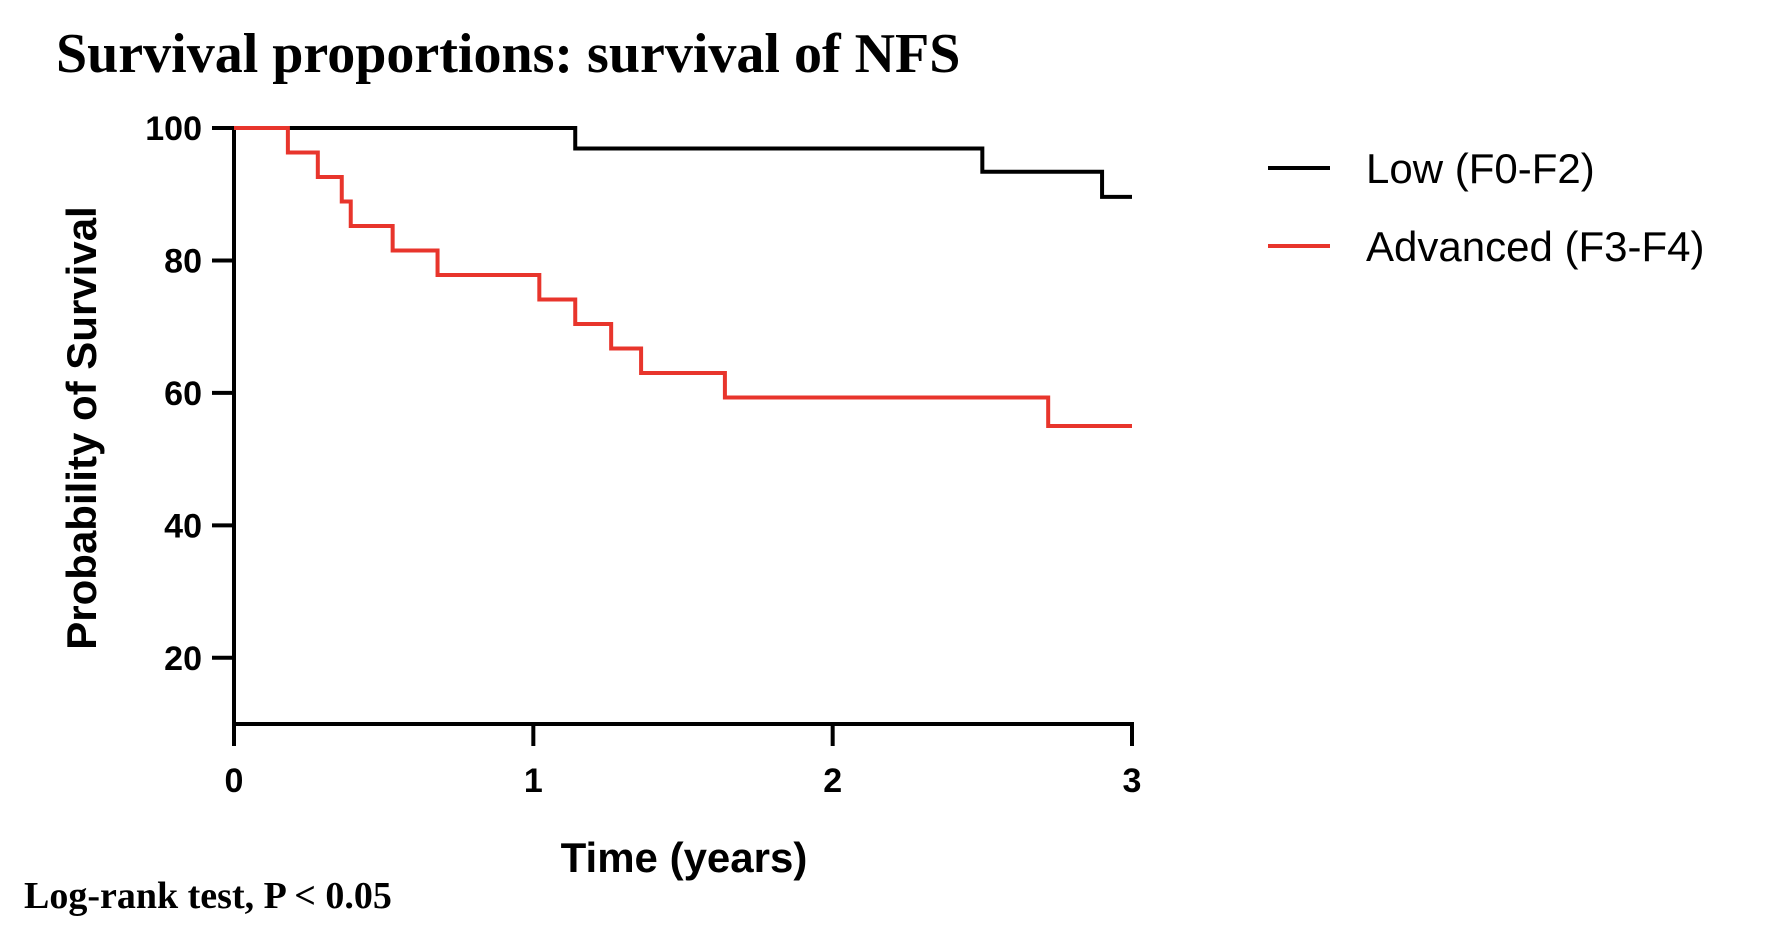 This screenshot has width=1772, height=926. Describe the element at coordinates (234, 781) in the screenshot. I see `x-tick-label: 0` at that location.